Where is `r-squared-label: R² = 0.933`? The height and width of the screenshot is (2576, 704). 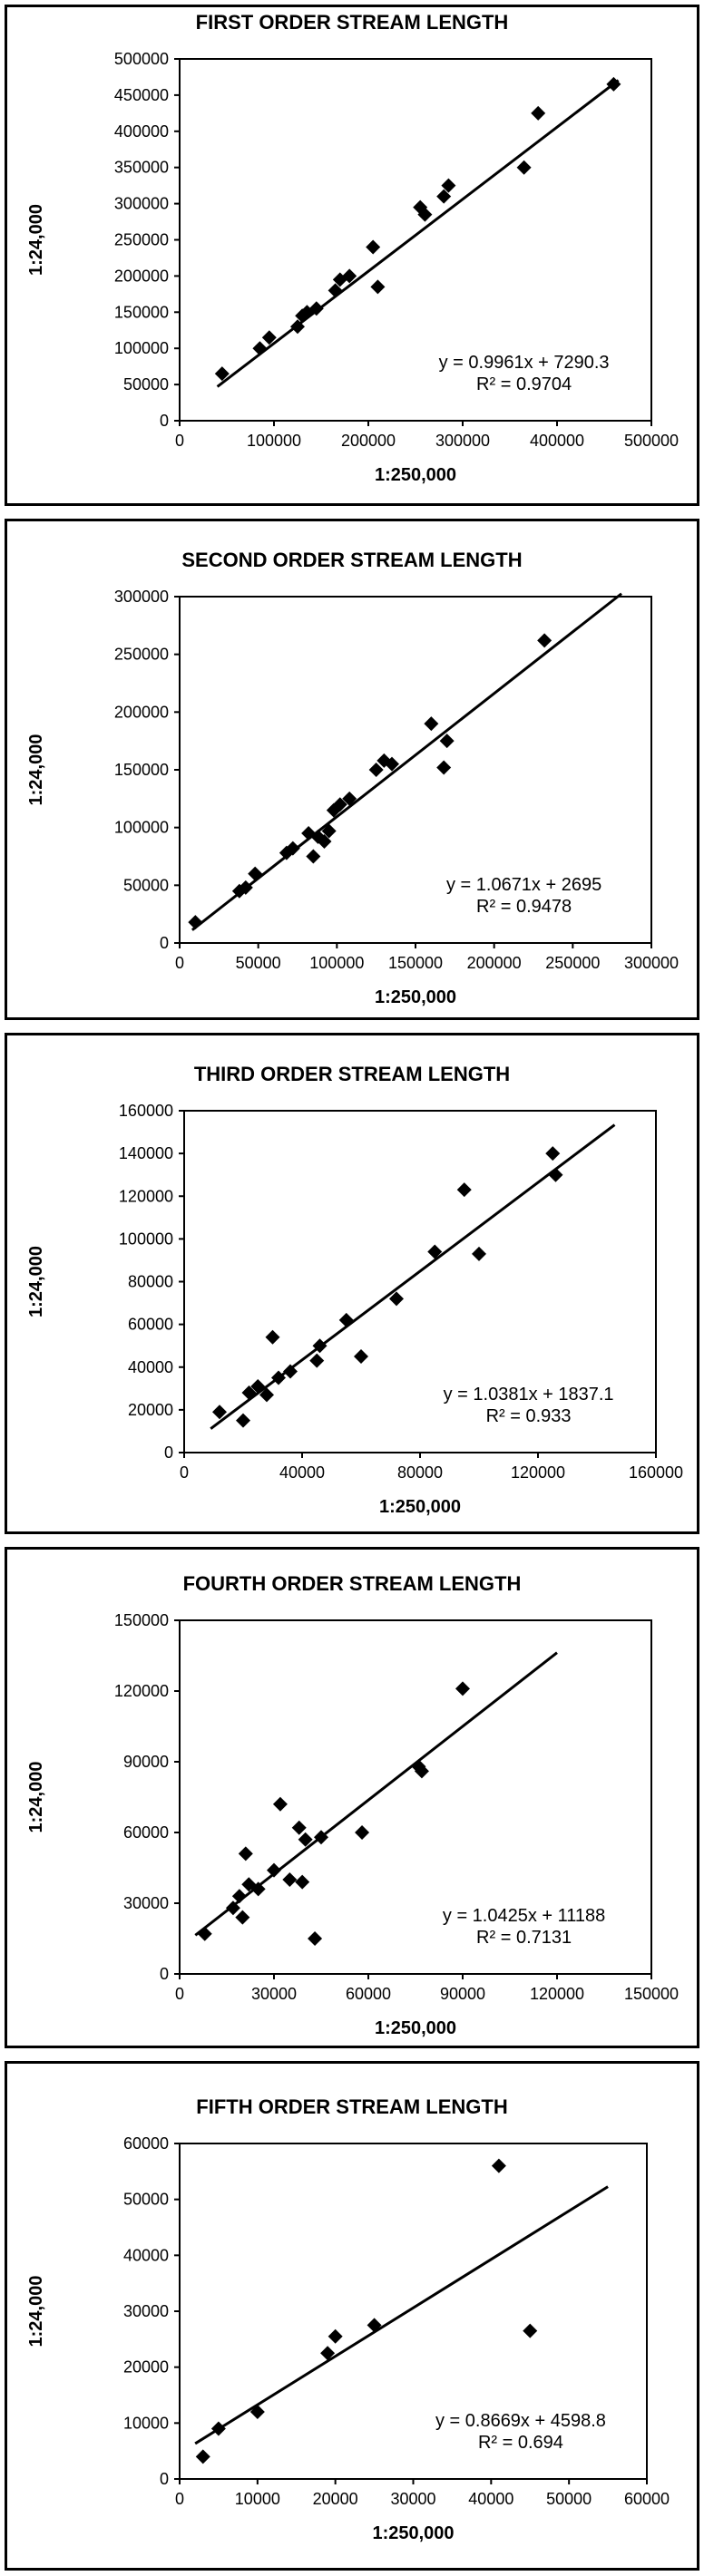
r-squared-label: R² = 0.933 is located at coordinates (529, 1416).